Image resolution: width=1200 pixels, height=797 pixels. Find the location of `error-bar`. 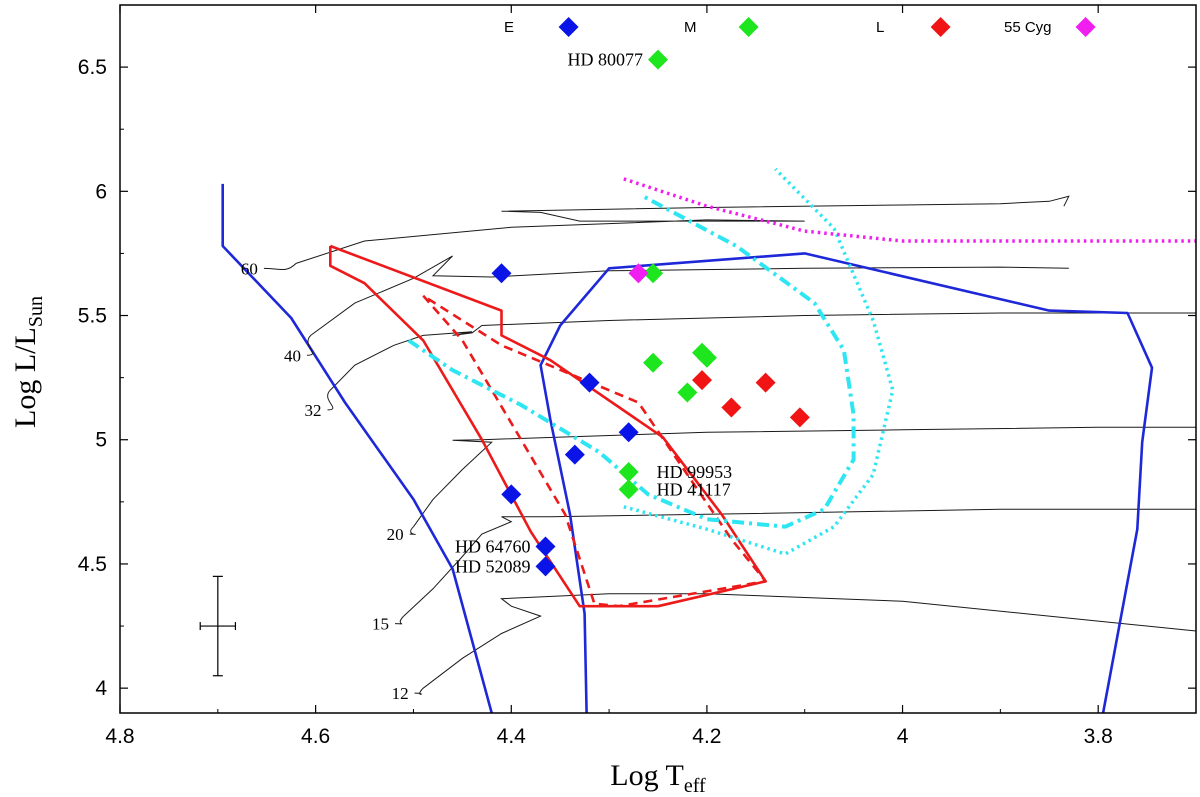

error-bar is located at coordinates (218, 626).